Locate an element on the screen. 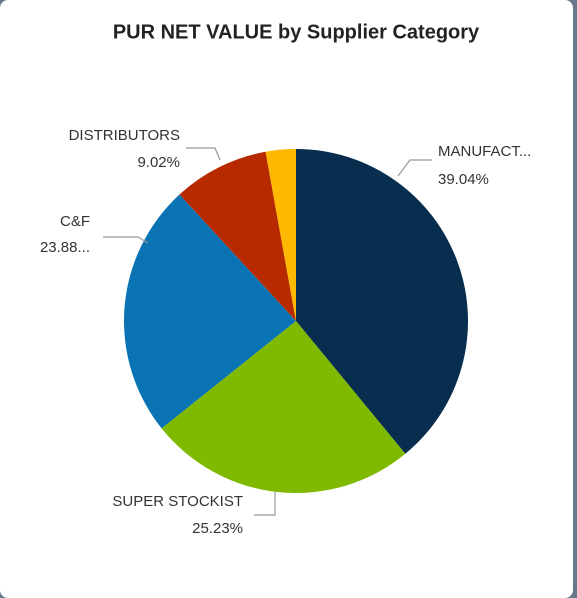  slice-label: SUPER STOCKIST is located at coordinates (177, 501).